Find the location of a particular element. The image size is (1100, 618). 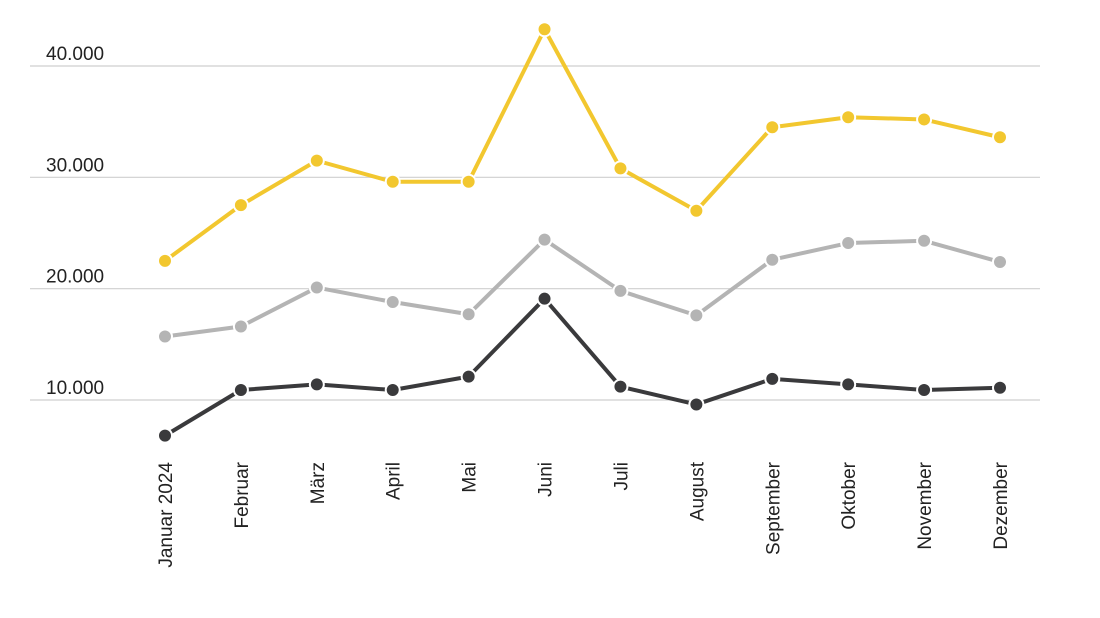

y-tick-label: 10.000 is located at coordinates (75, 388).